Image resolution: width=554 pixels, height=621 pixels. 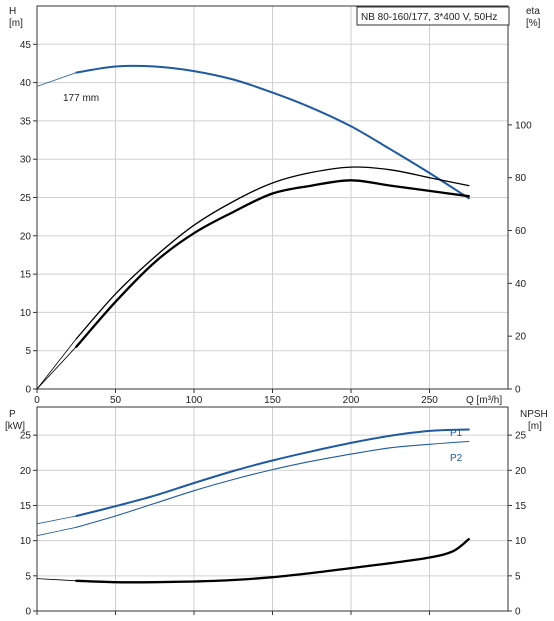 What do you see at coordinates (523, 125) in the screenshot?
I see `top-right-tick-label: 100` at bounding box center [523, 125].